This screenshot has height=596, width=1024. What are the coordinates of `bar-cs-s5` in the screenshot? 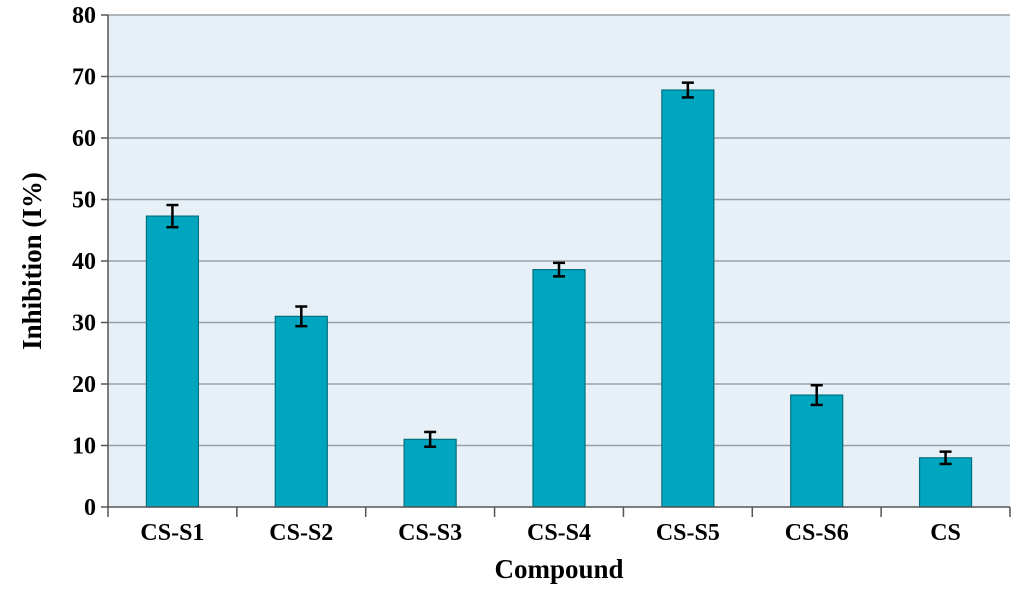 It's located at (688, 298).